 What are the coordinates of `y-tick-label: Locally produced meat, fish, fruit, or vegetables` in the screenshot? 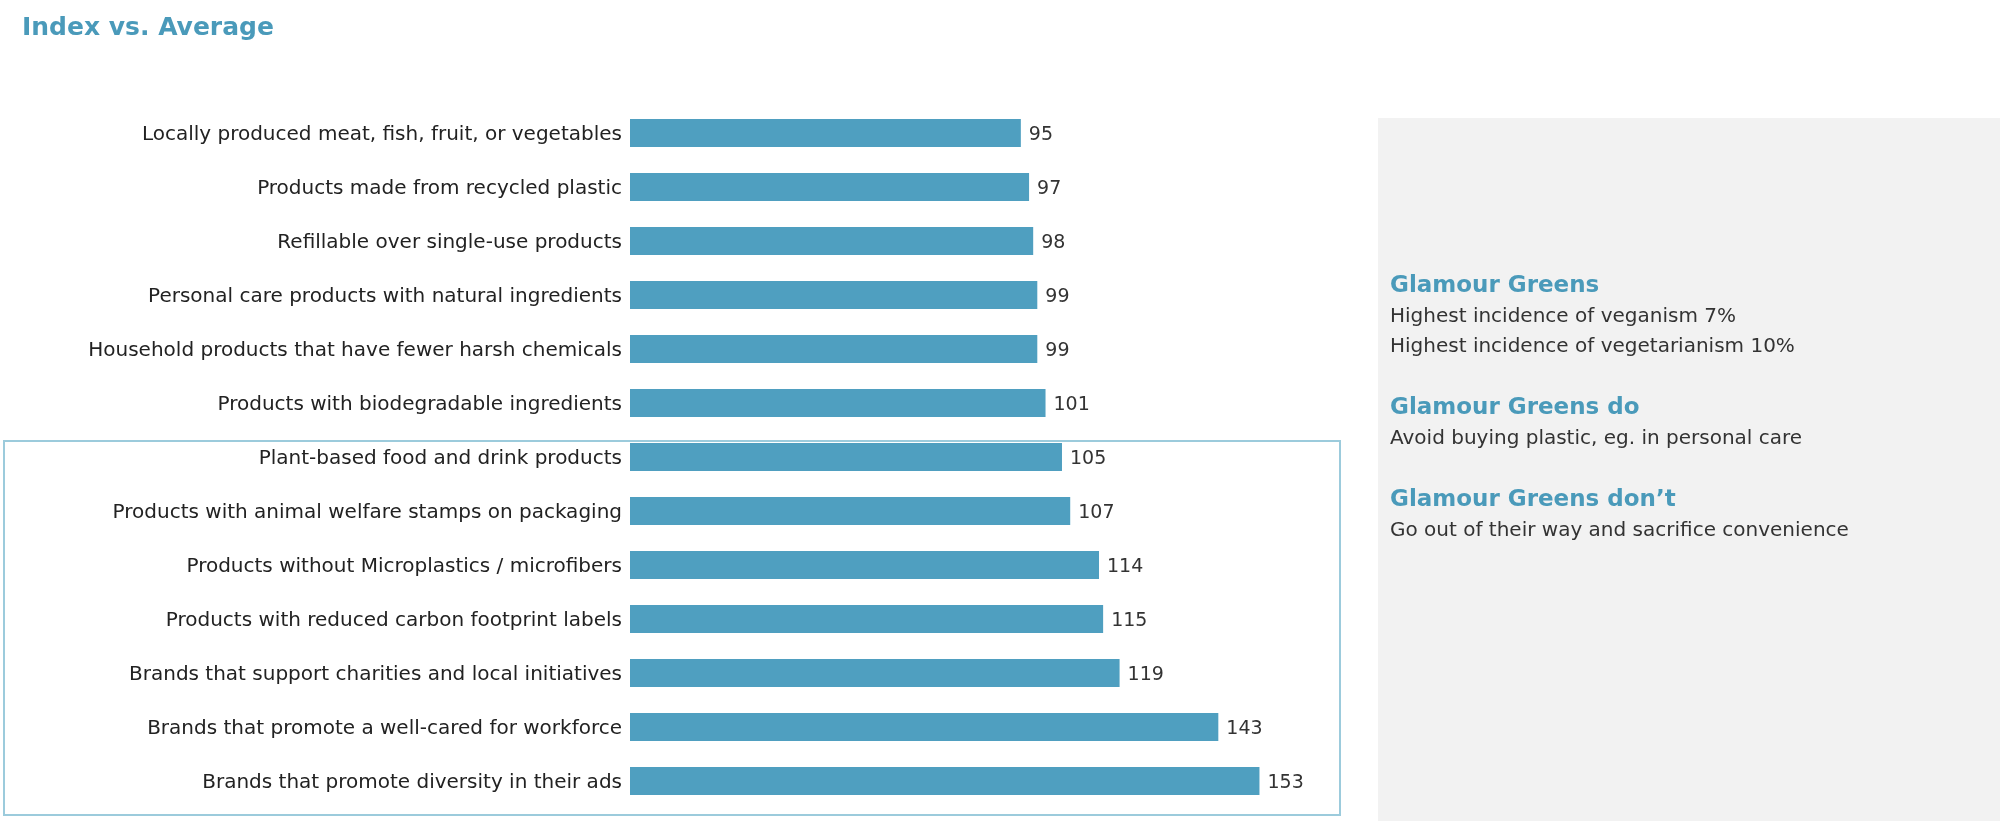 It's located at (381, 133).